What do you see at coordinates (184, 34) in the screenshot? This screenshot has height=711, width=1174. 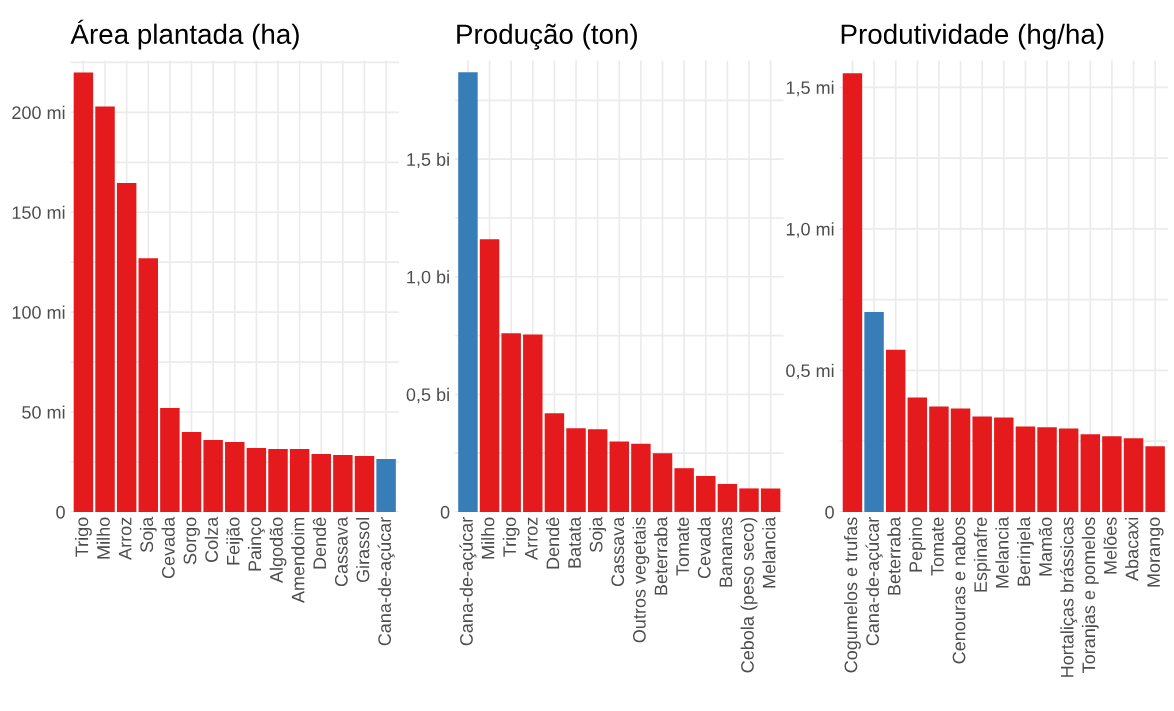 I see `chart-title: Área plantada (ha)` at bounding box center [184, 34].